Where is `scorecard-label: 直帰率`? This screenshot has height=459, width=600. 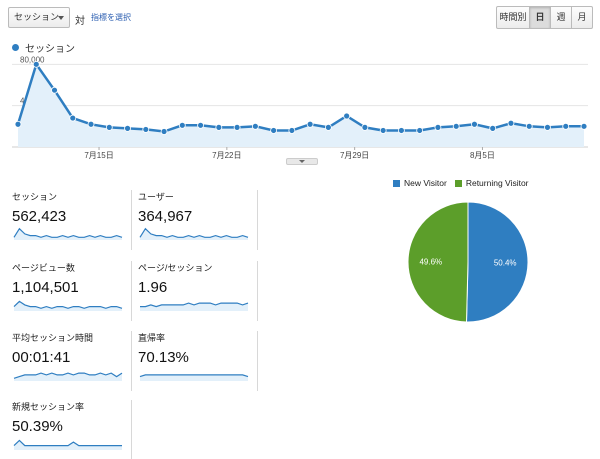 scorecard-label: 直帰率 is located at coordinates (152, 338).